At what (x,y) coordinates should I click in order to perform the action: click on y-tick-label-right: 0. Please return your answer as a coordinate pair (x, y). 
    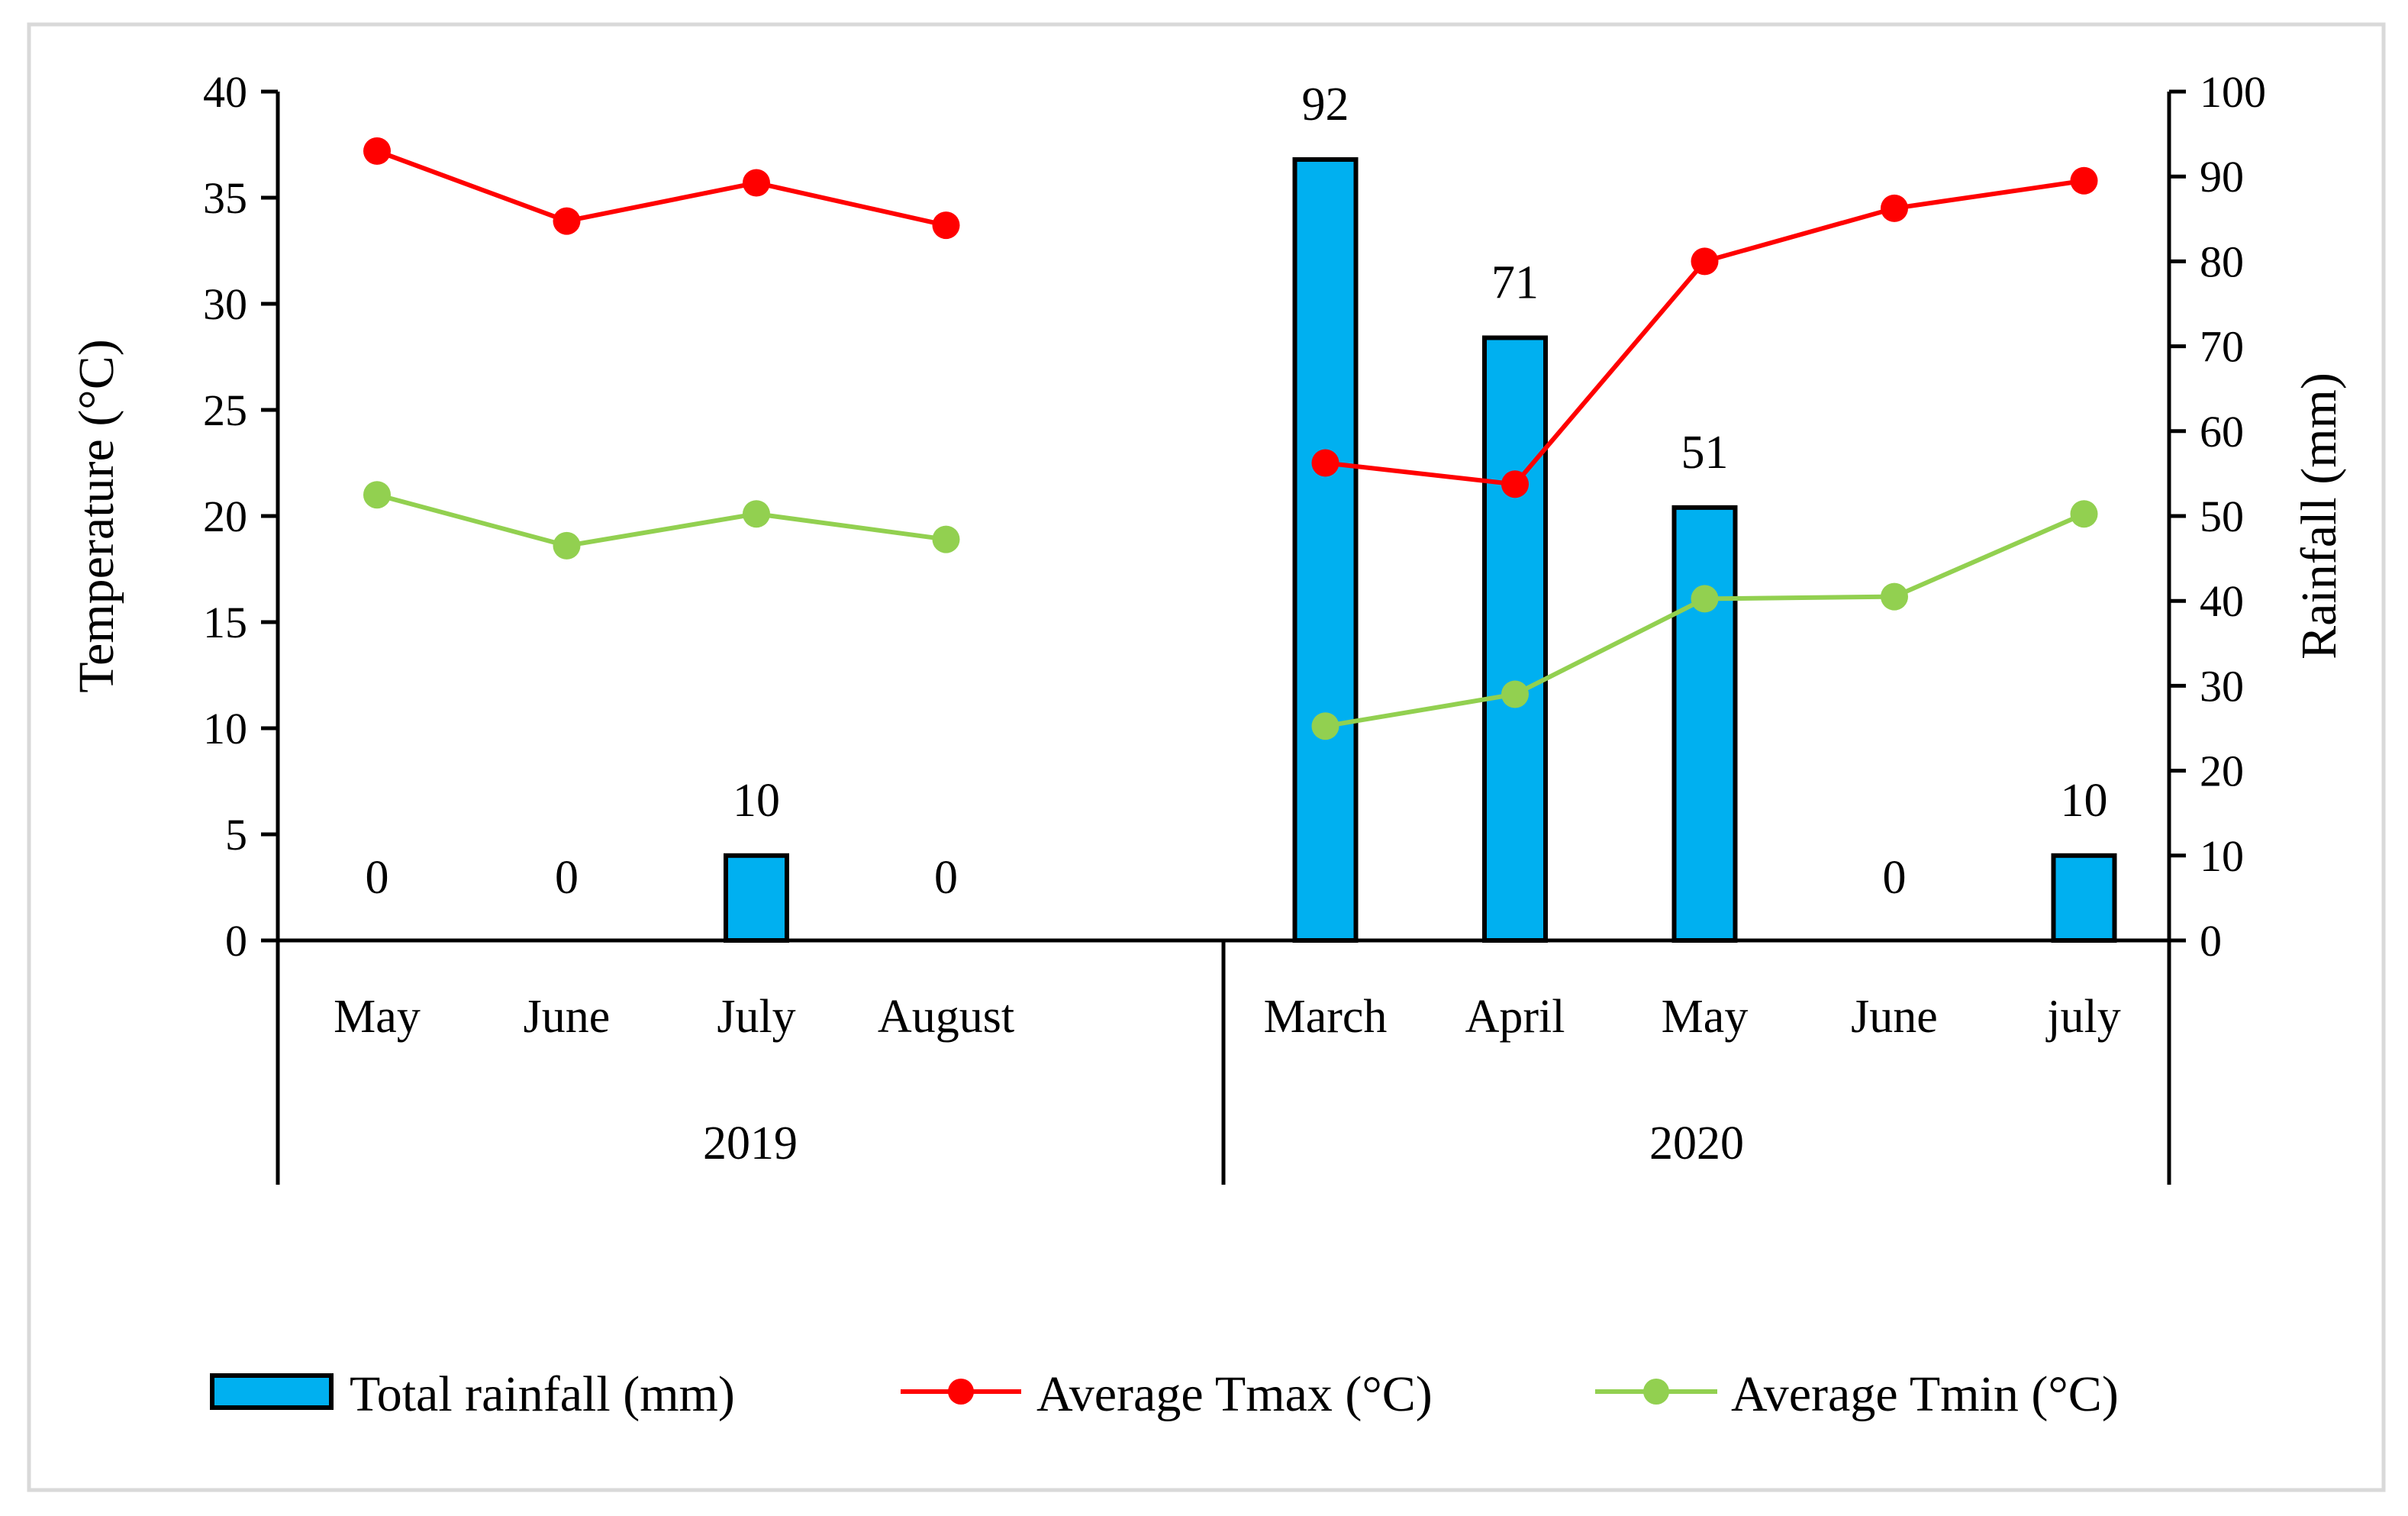
    Looking at the image, I should click on (2211, 941).